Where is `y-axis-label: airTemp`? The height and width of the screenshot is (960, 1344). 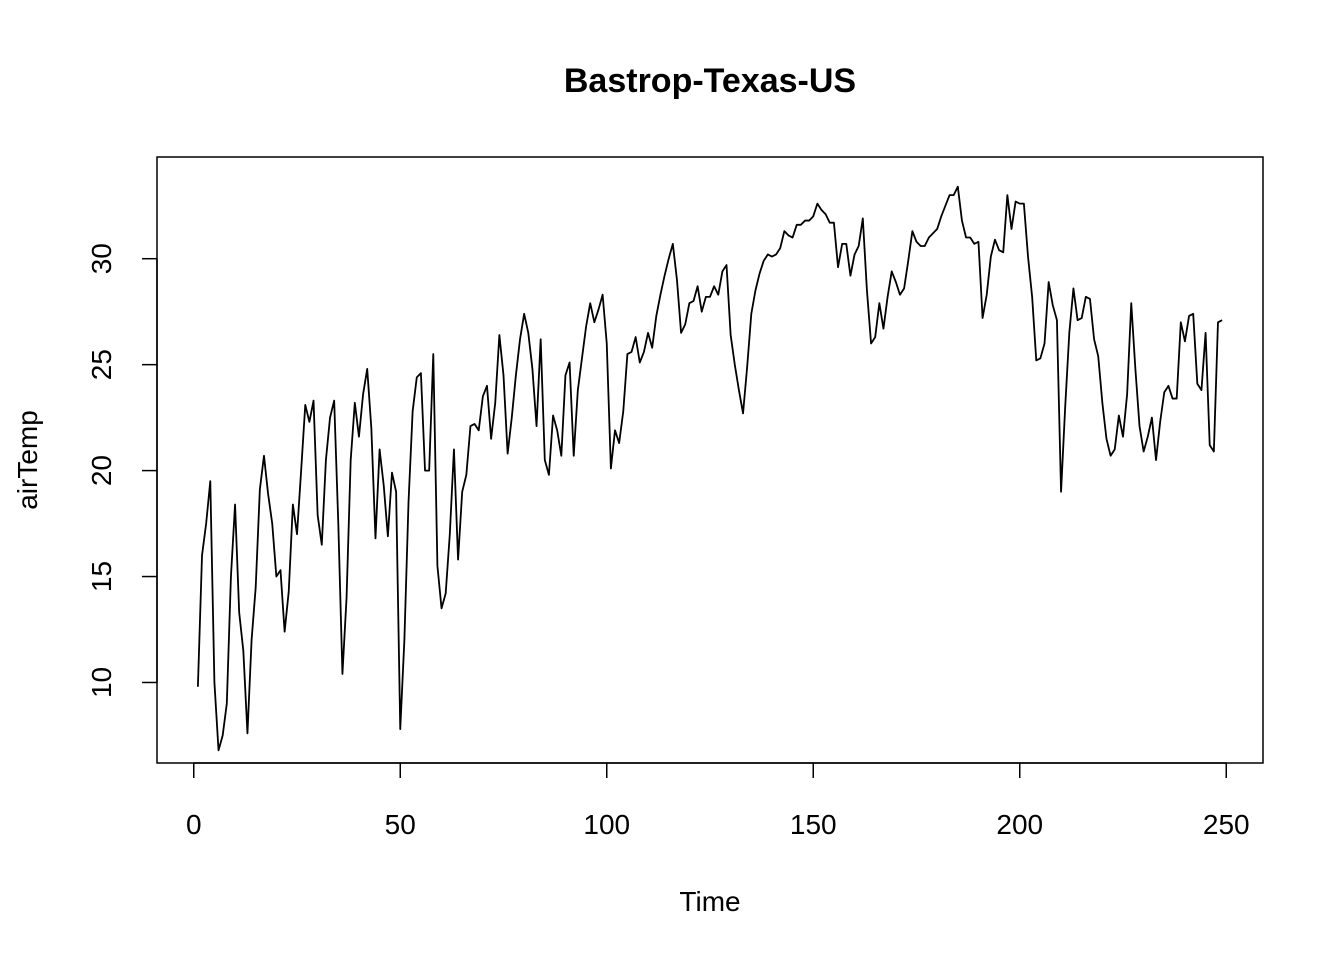 y-axis-label: airTemp is located at coordinates (27, 460).